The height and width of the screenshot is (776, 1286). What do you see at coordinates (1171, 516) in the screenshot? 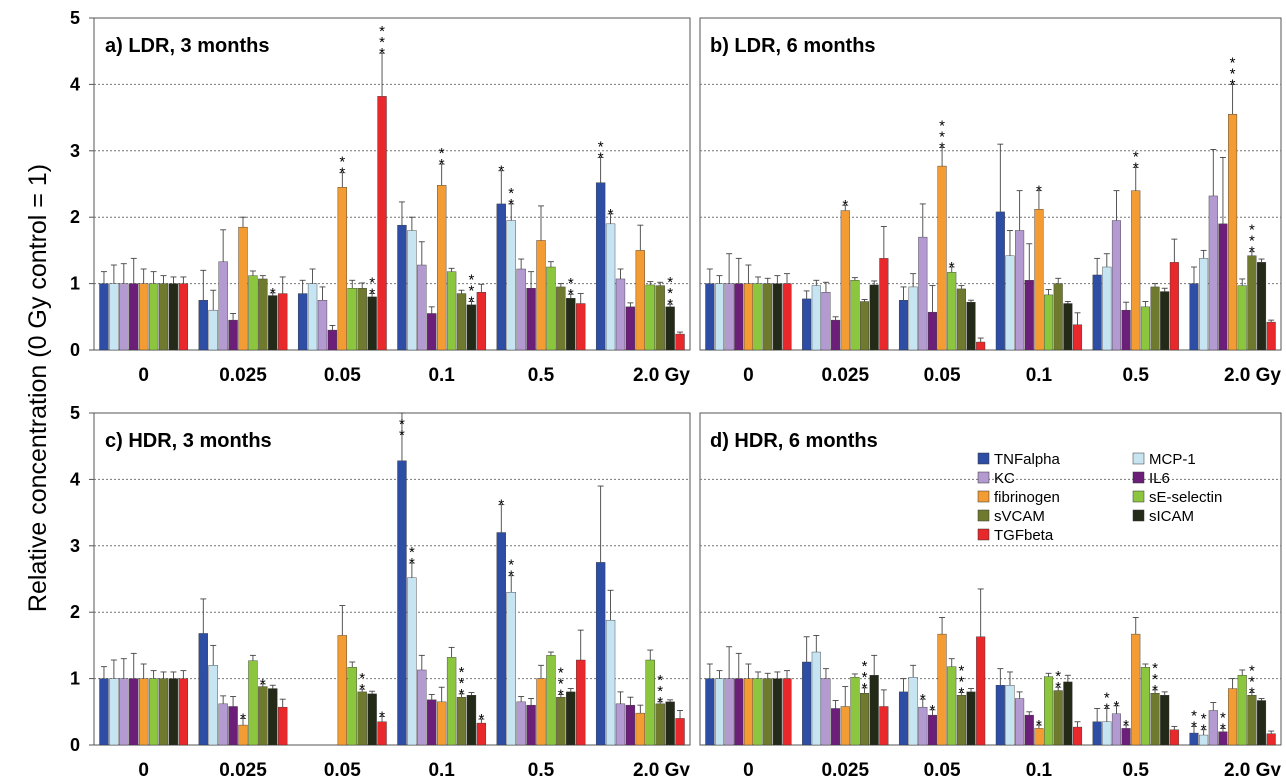
I see `legend-label: sICAM` at bounding box center [1171, 516].